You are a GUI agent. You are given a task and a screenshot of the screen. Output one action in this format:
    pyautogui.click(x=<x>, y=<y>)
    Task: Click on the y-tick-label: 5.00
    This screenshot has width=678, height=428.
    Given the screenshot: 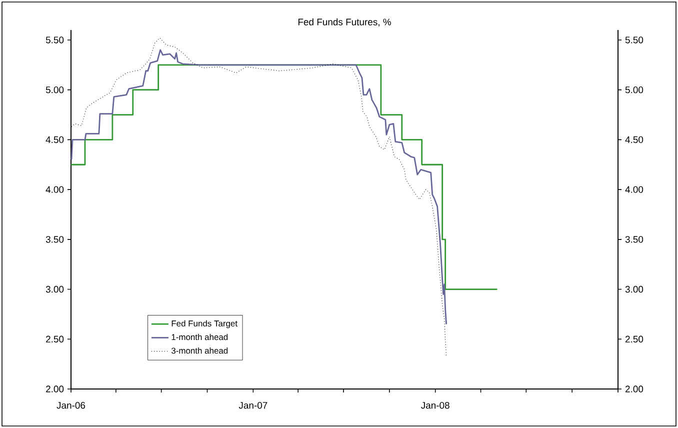 What is the action you would take?
    pyautogui.click(x=55, y=90)
    